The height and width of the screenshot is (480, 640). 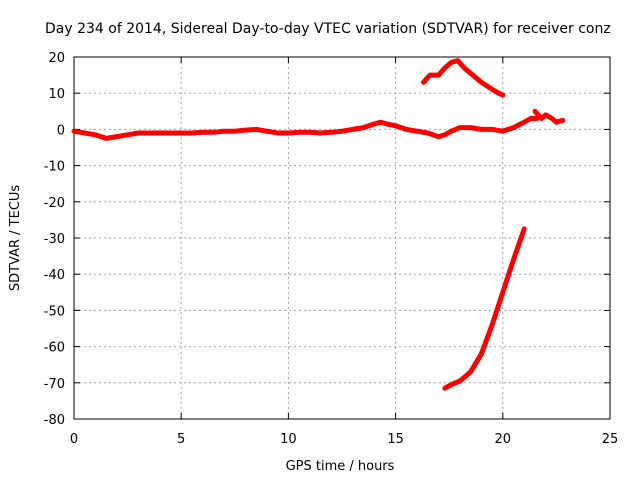 What do you see at coordinates (484, 308) in the screenshot?
I see `series-descending-branch` at bounding box center [484, 308].